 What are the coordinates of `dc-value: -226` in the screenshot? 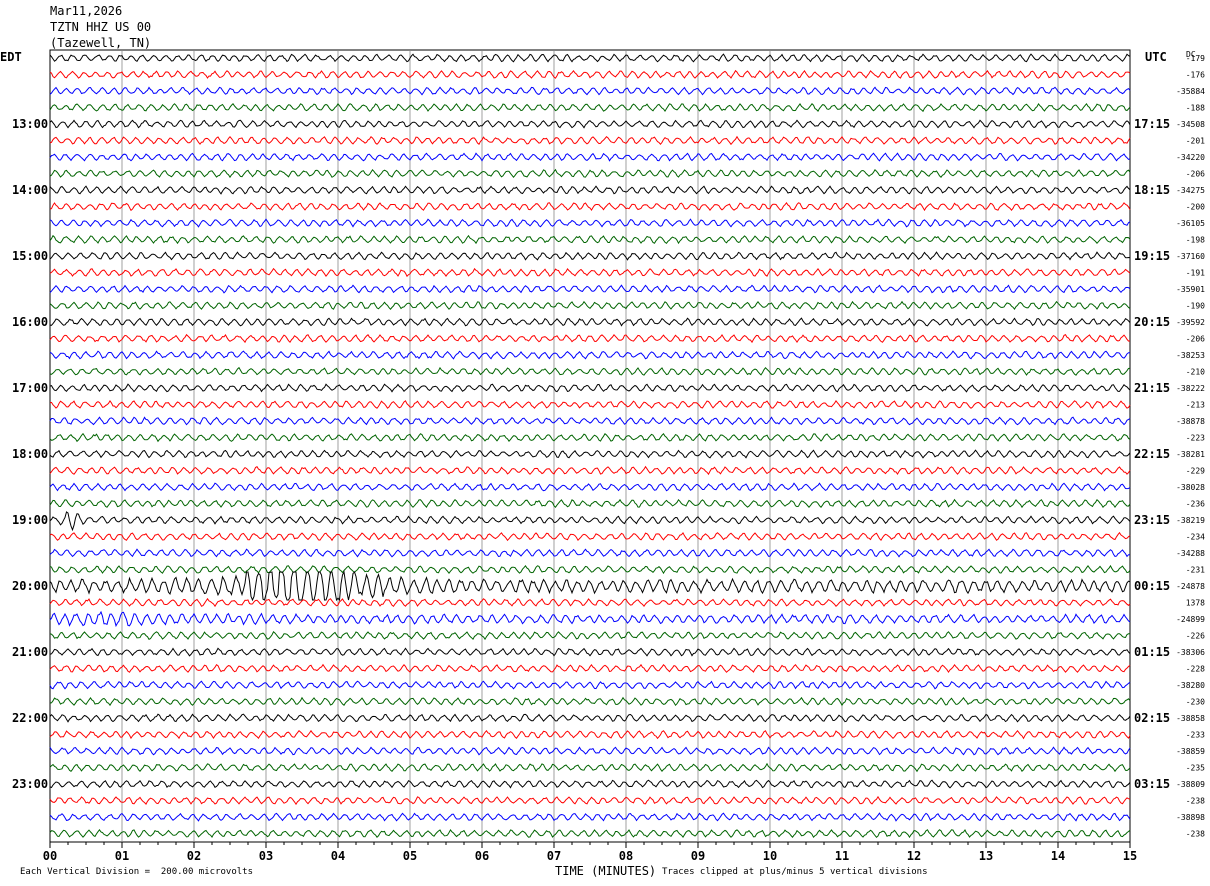 It's located at (1195, 636).